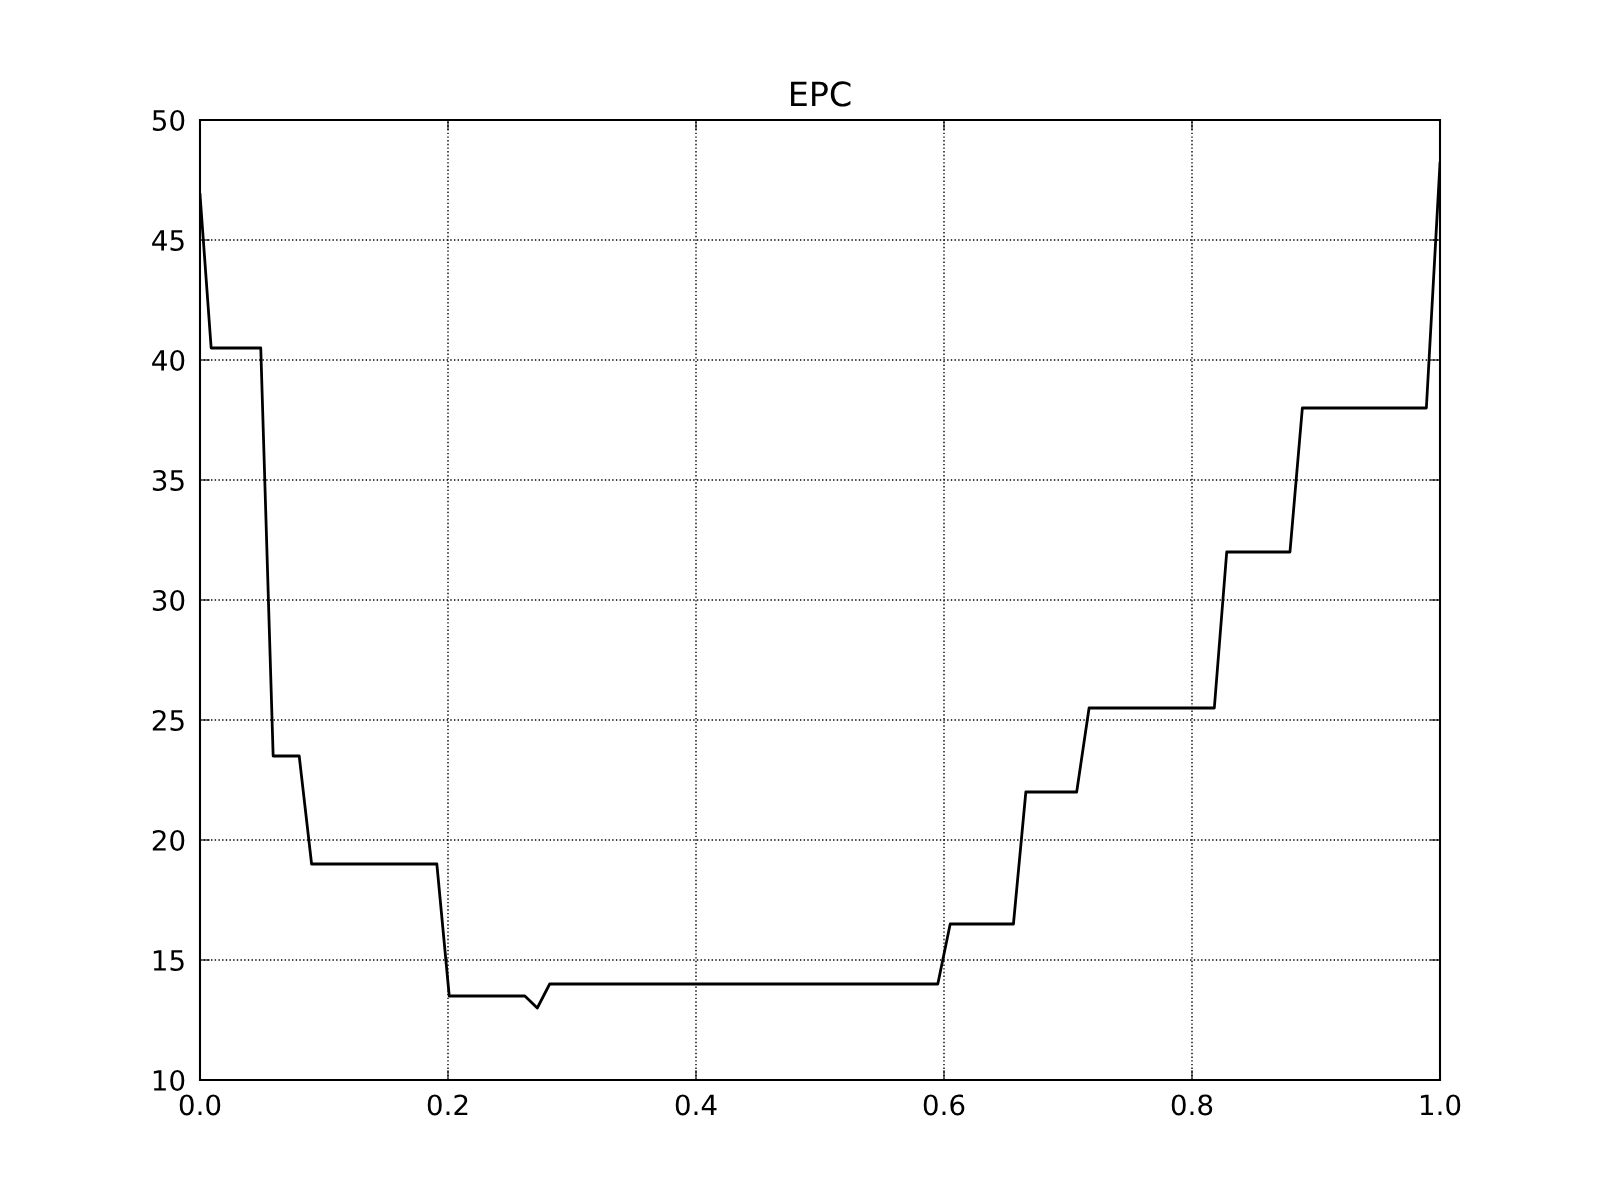 The width and height of the screenshot is (1600, 1200). Describe the element at coordinates (200, 1105) in the screenshot. I see `x-tick-label: 0.0` at that location.